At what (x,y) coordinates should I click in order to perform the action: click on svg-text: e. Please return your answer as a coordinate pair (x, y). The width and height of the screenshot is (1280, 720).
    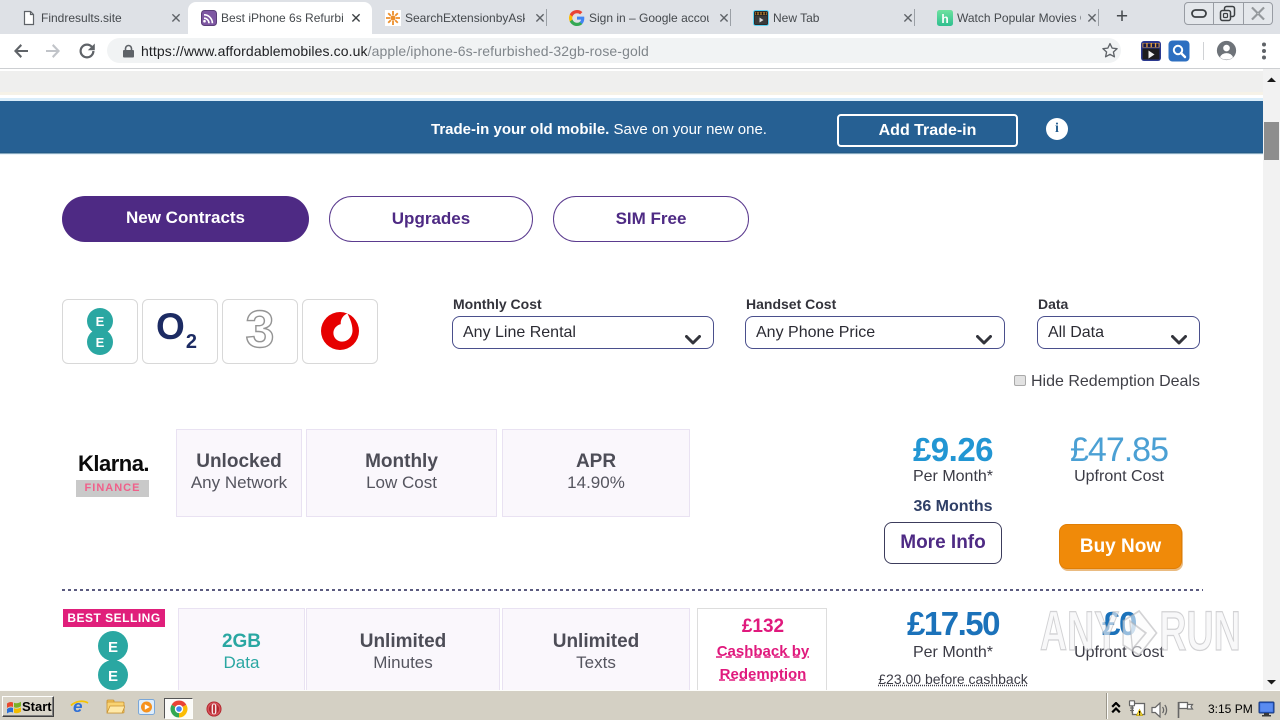
    Looking at the image, I should click on (77, 706).